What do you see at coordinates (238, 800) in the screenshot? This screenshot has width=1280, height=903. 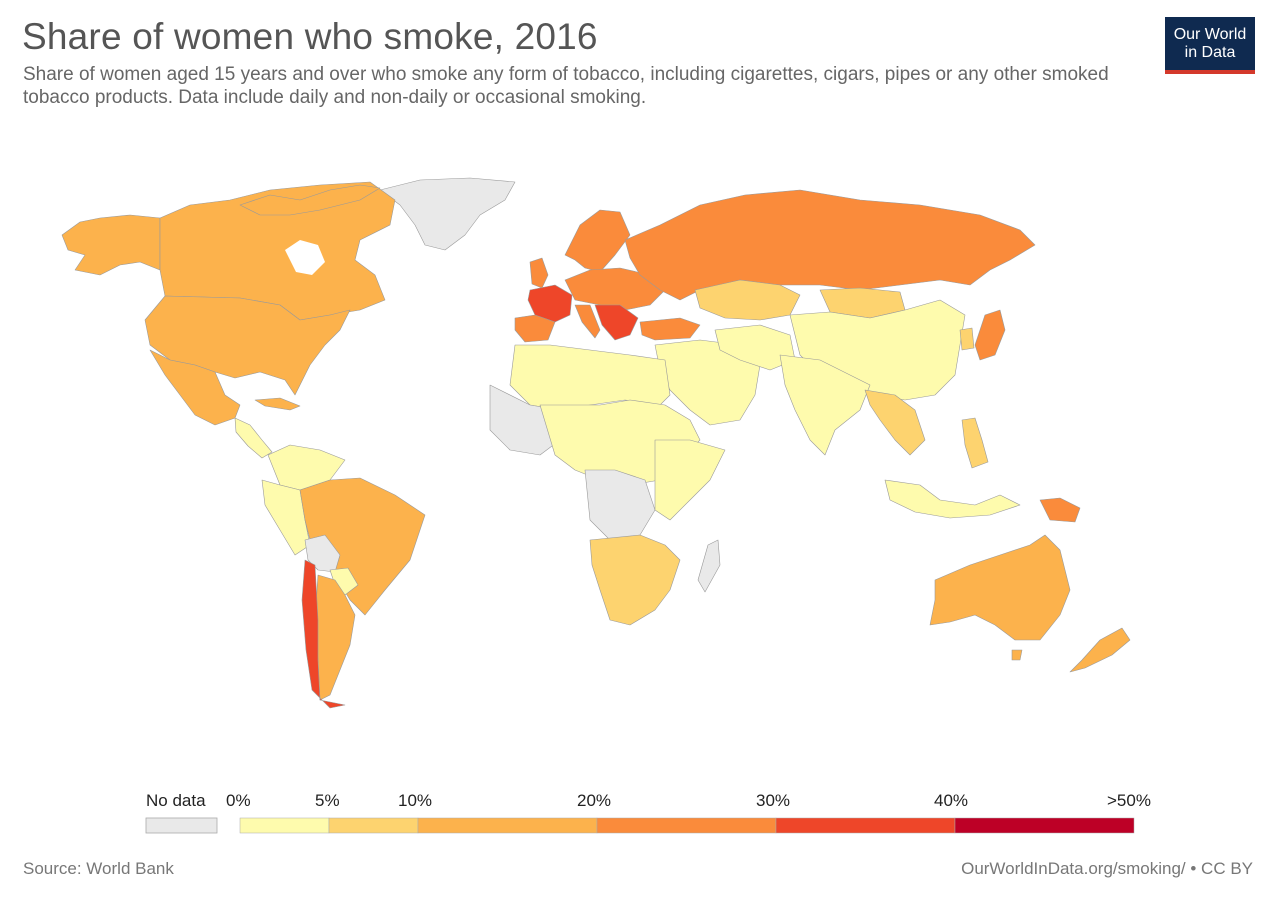 I see `legend-tick-0: 0%` at bounding box center [238, 800].